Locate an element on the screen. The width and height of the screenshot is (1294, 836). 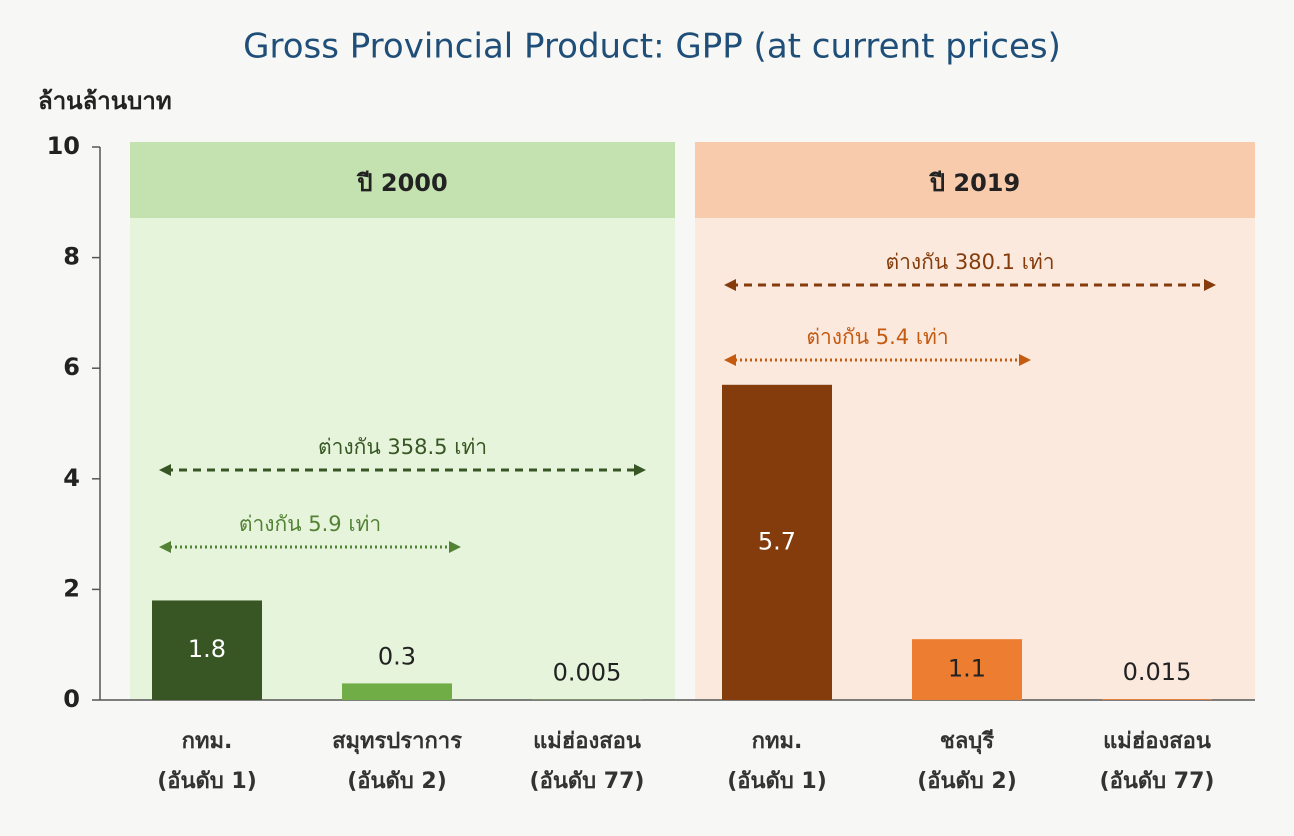
y-axis-label: ล้านล้านบาท is located at coordinates (105, 101).